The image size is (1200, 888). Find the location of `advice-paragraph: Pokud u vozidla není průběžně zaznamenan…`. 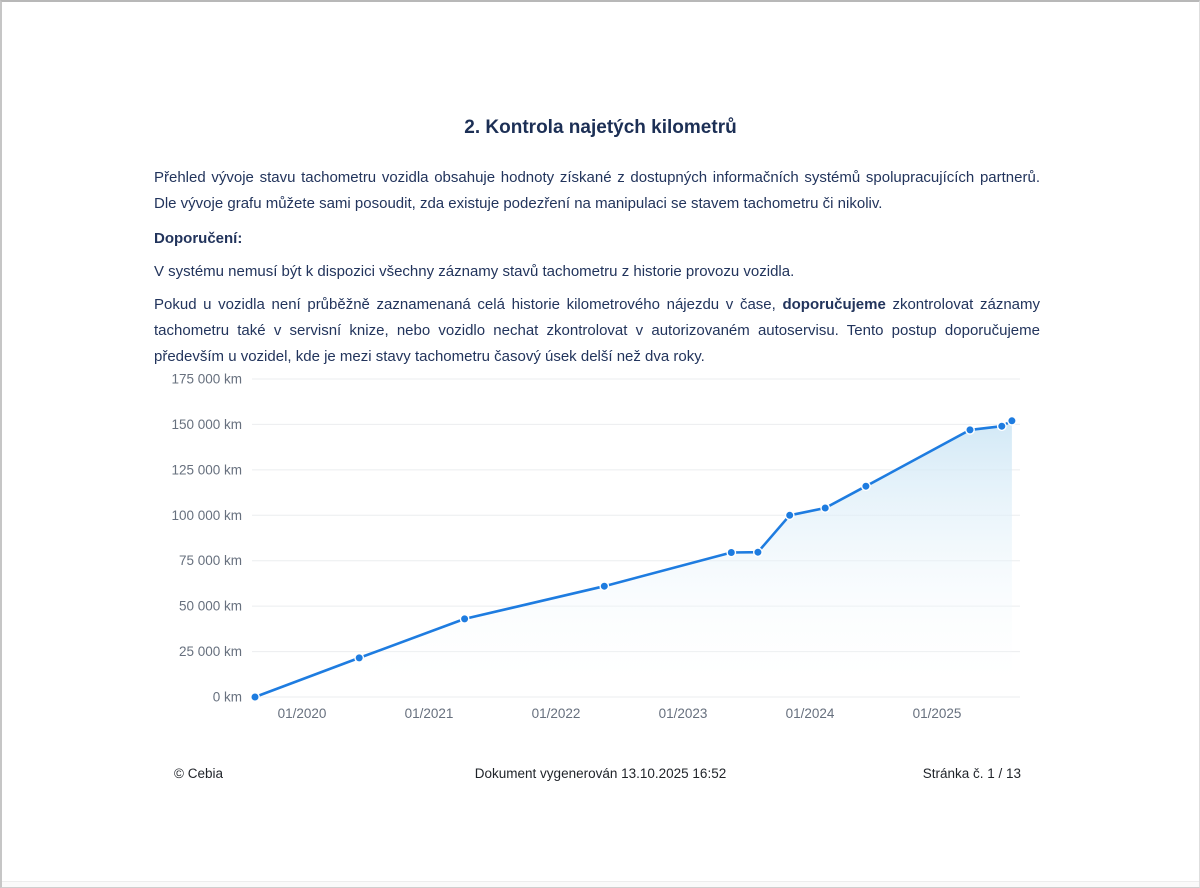

advice-paragraph: Pokud u vozidla není průběžně zaznamenan… is located at coordinates (597, 331).